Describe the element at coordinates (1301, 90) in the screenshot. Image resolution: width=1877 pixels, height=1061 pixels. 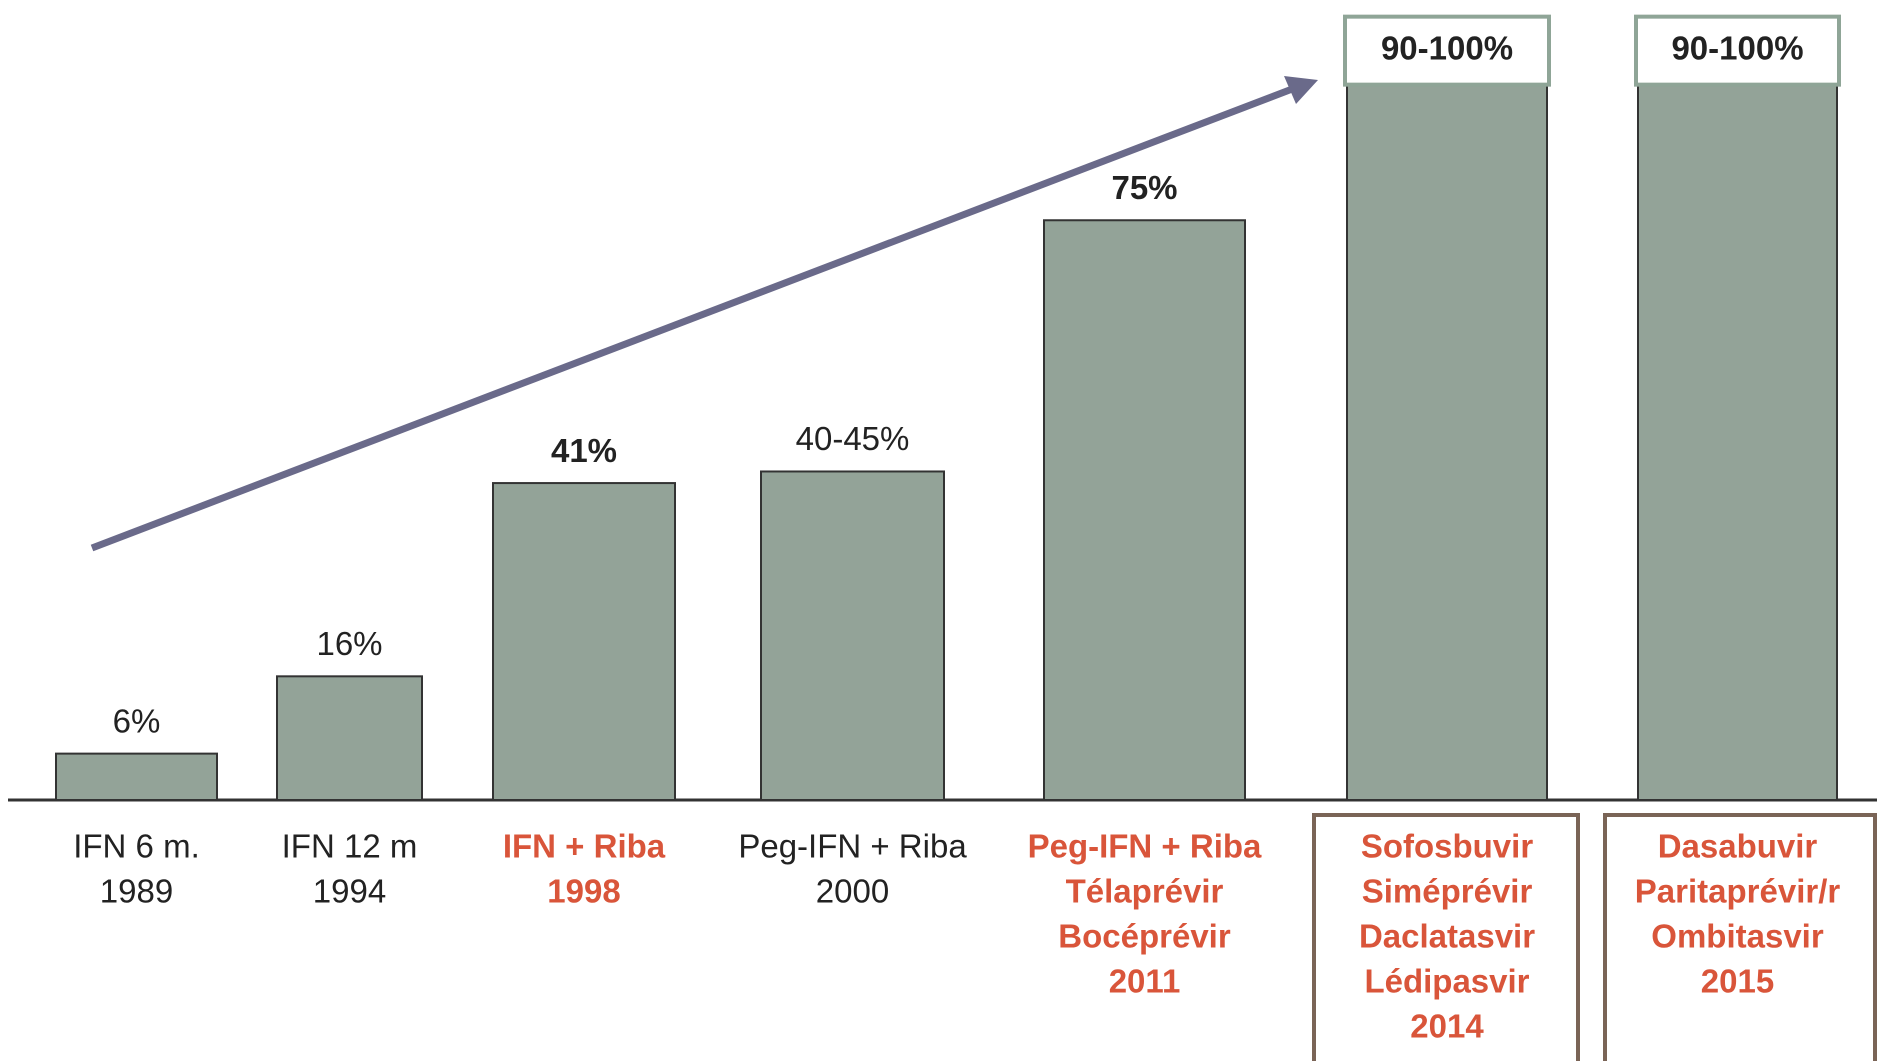
I see `arrow-head` at that location.